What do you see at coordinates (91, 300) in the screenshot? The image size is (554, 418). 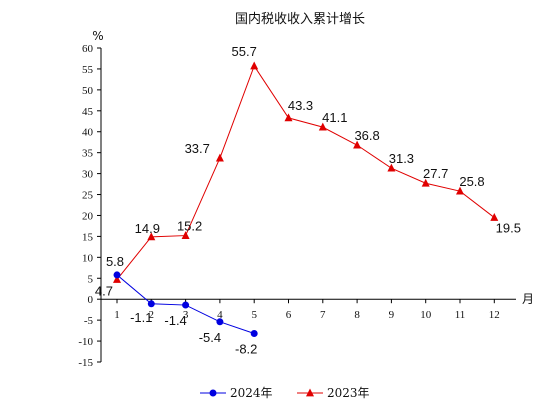 I see `y-tick-label: 0` at bounding box center [91, 300].